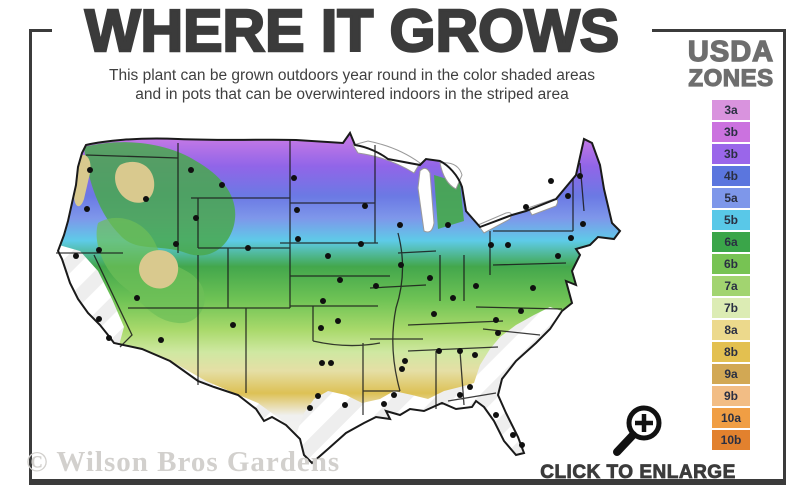  What do you see at coordinates (426, 200) in the screenshot?
I see `lake-michigan` at bounding box center [426, 200].